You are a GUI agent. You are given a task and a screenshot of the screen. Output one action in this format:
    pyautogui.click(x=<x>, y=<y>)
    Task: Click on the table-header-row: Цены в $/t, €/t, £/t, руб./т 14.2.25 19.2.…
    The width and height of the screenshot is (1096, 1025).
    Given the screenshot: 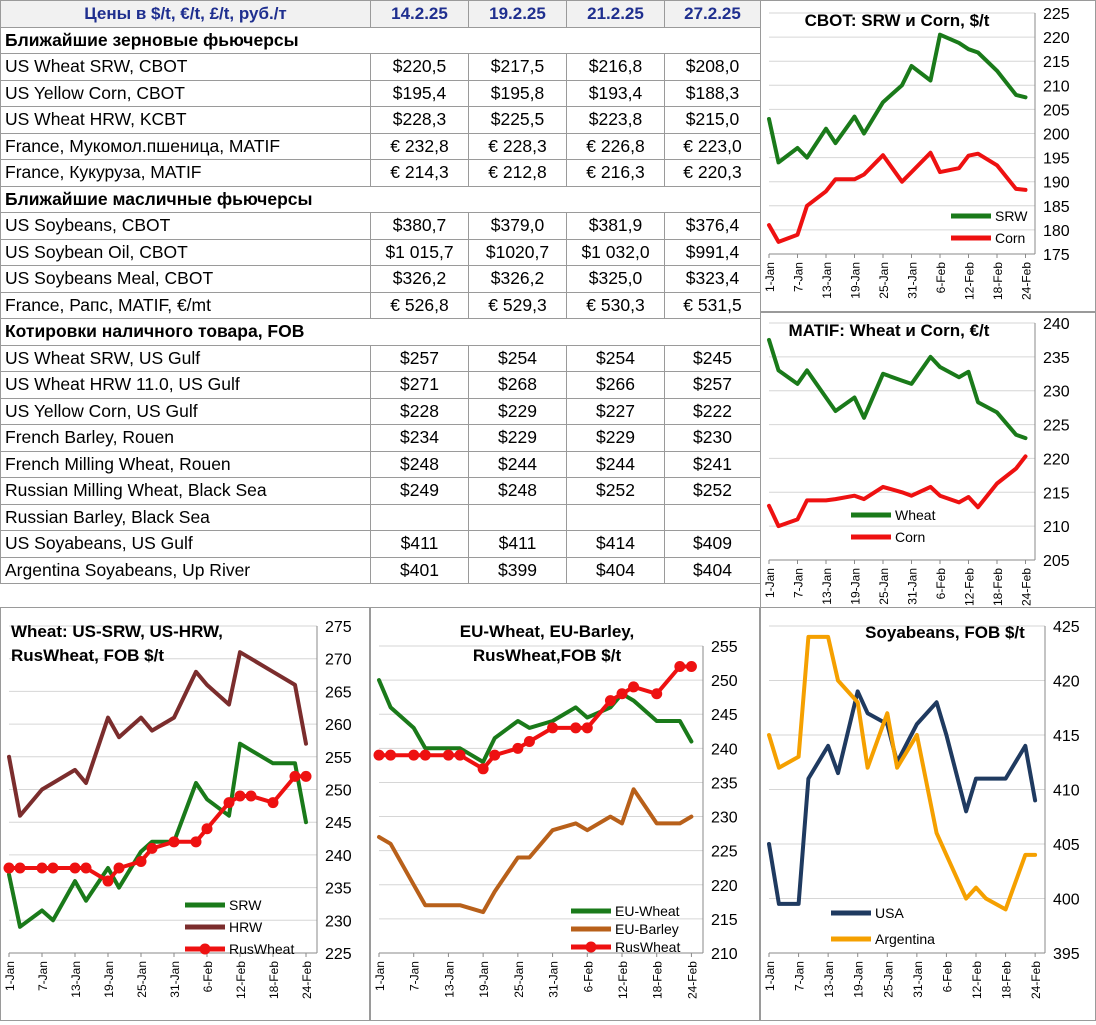 What is the action you would take?
    pyautogui.click(x=380, y=14)
    